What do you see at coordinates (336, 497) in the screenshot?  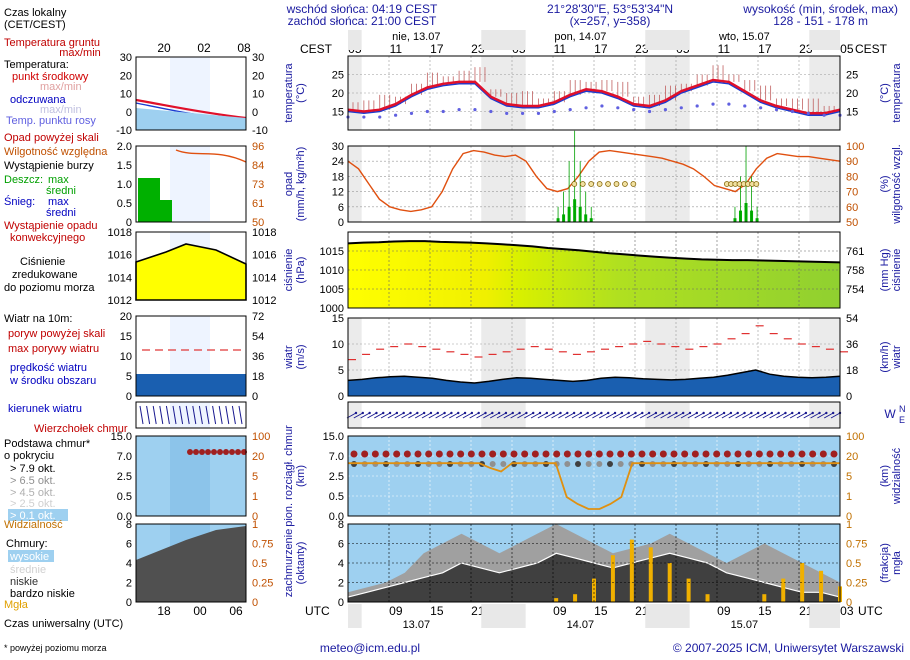 I see `cloud-left-tick: 0.5` at bounding box center [336, 497].